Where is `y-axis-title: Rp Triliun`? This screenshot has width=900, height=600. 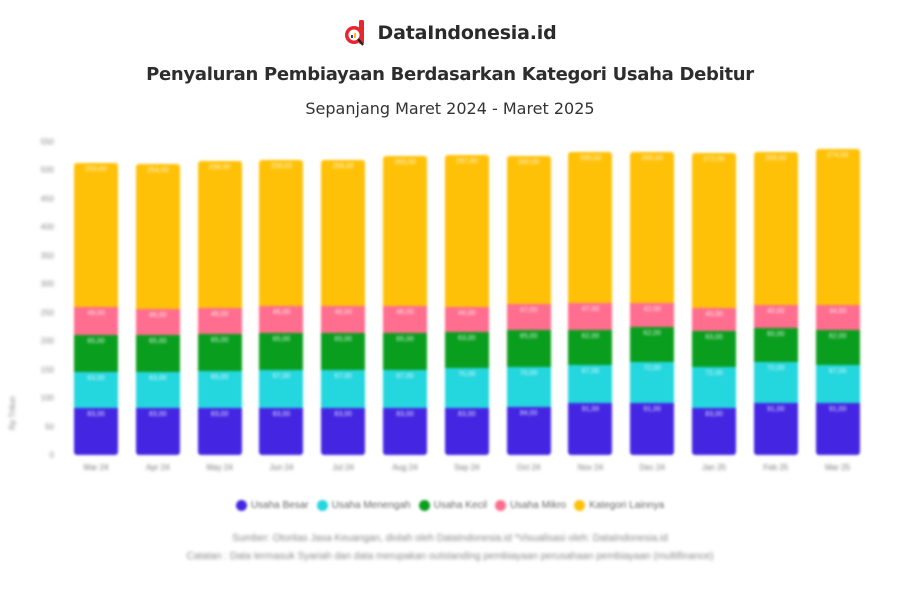 y-axis-title: Rp Triliun is located at coordinates (12, 413).